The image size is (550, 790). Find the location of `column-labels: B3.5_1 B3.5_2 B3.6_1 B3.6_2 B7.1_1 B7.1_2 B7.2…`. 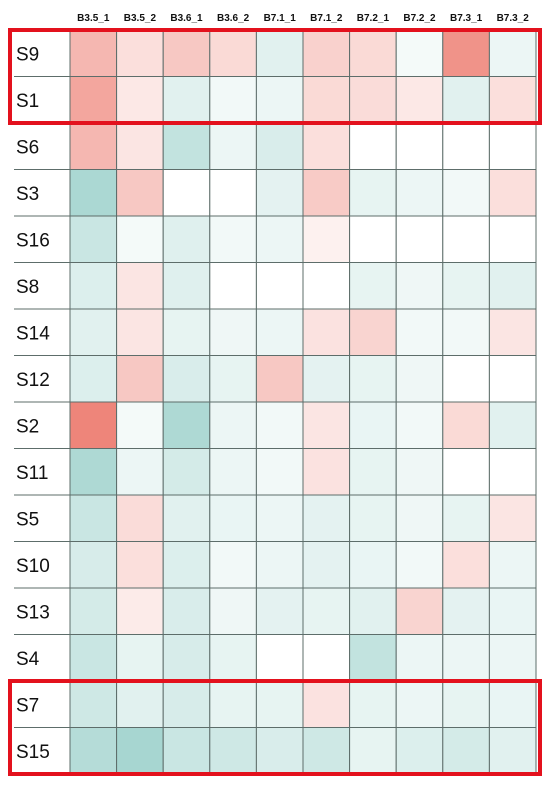

column-labels: B3.5_1 B3.5_2 B3.6_1 B3.6_2 B7.1_1 B7.1_2 B7.2… is located at coordinates (303, 18).